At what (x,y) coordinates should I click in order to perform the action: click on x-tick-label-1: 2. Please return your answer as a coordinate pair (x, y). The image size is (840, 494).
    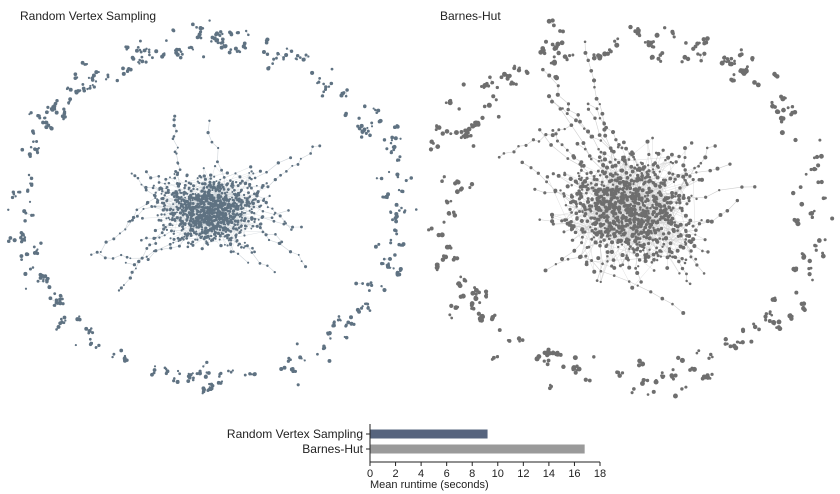
    Looking at the image, I should click on (395, 474).